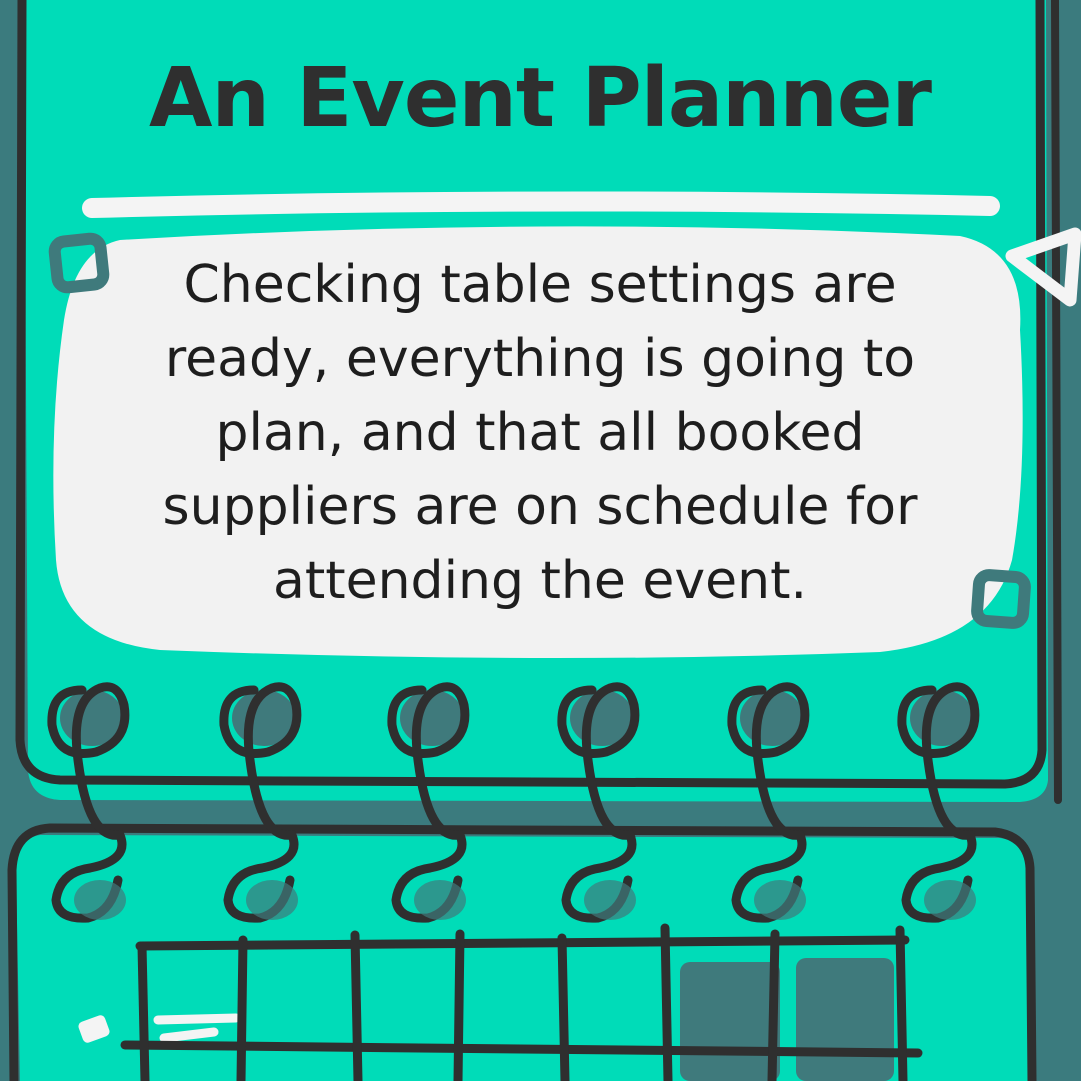  I want to click on page-title: An Event Planner, so click(540, 98).